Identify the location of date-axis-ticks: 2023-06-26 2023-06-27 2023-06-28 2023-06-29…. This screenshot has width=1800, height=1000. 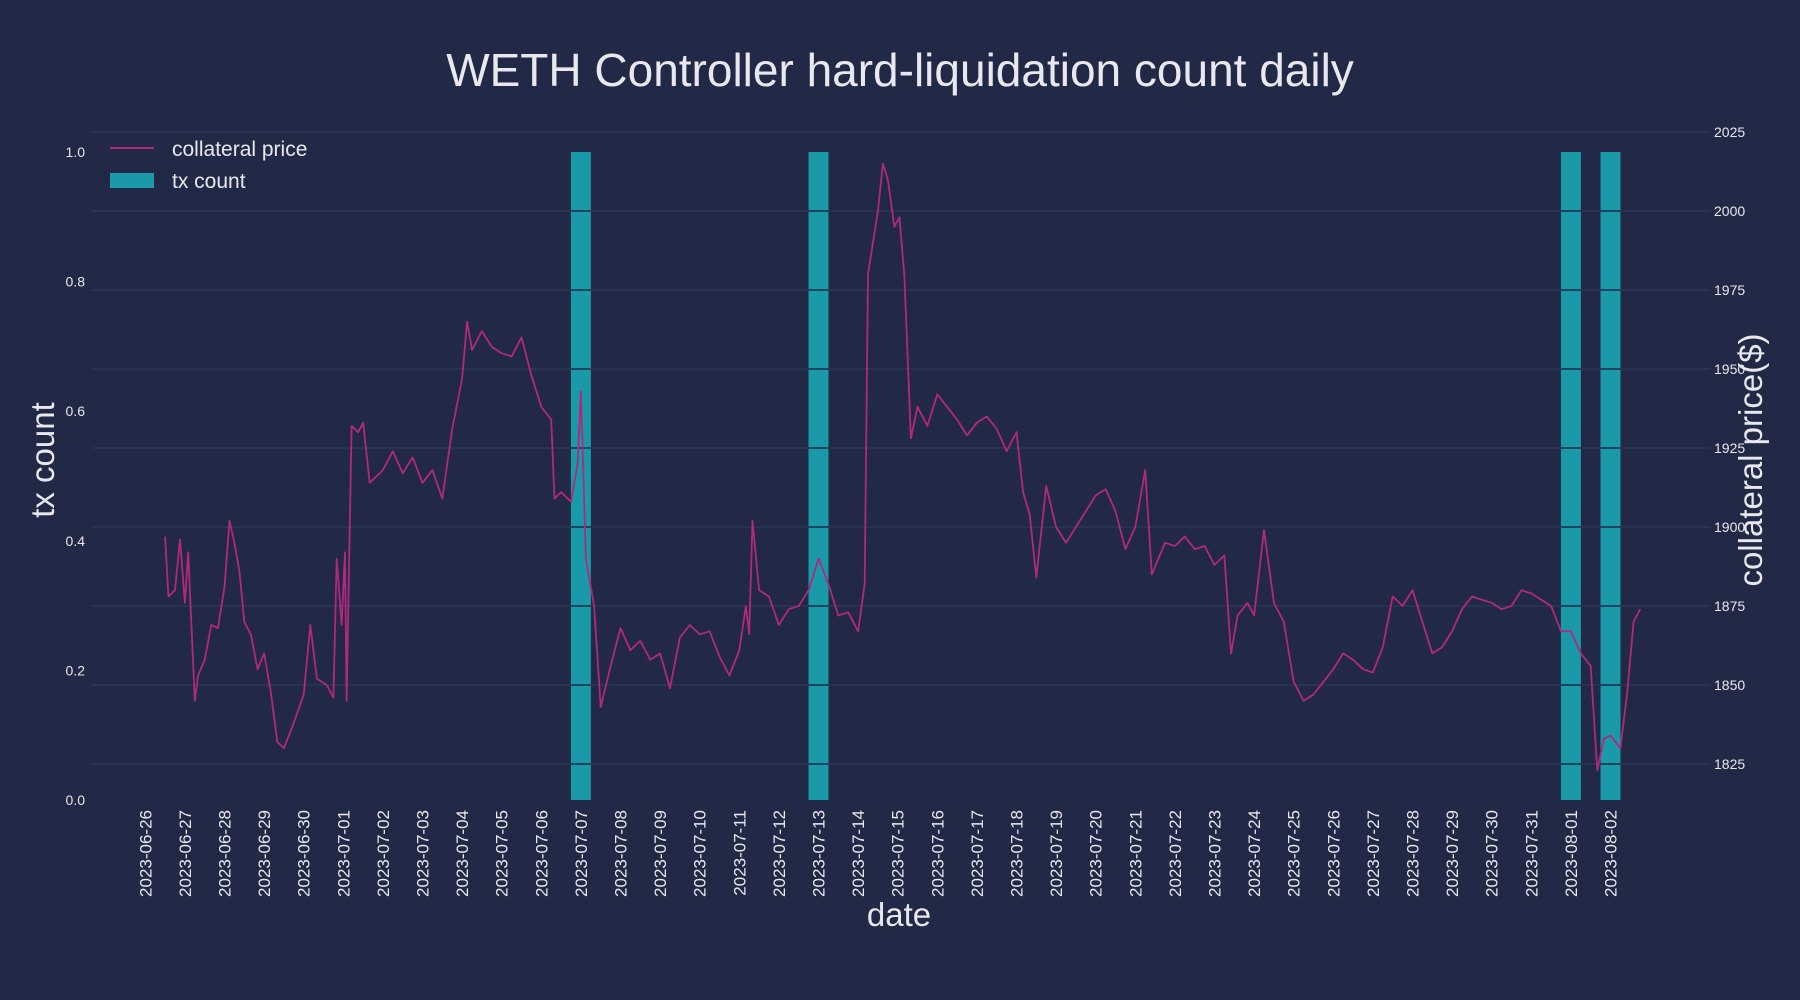
(878, 853).